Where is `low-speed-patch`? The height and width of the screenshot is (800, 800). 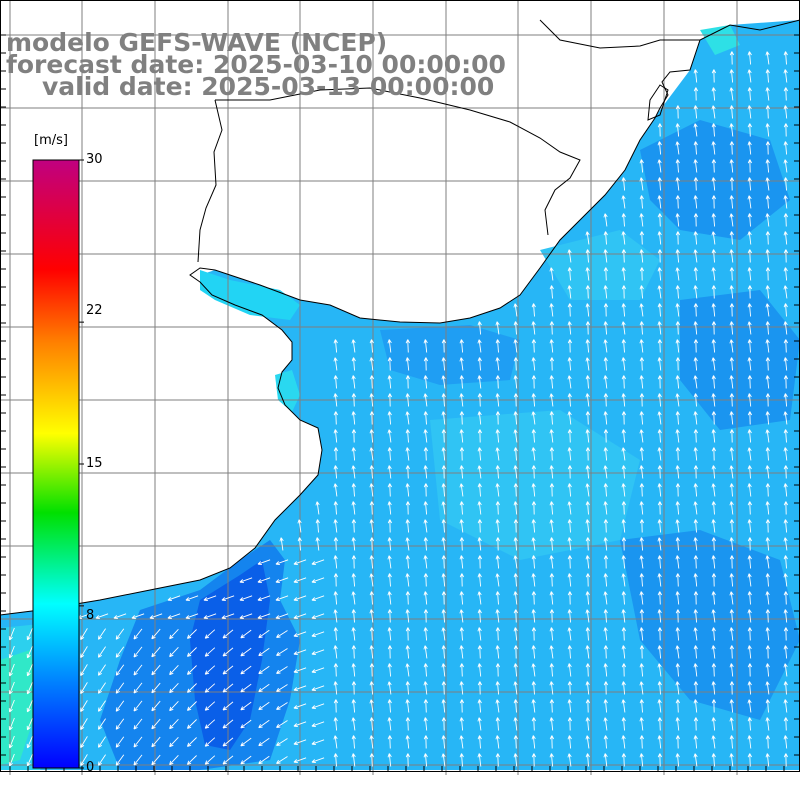
low-speed-patch is located at coordinates (450, 355).